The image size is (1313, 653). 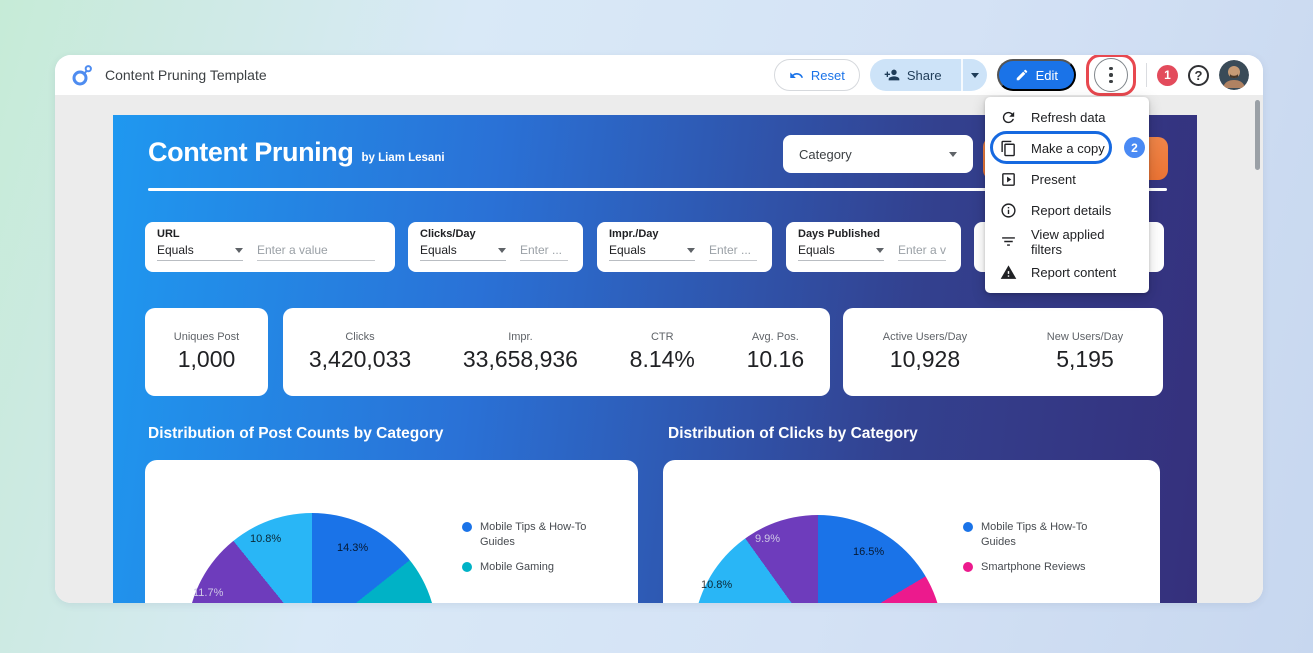 I want to click on more-options-button, so click(x=1111, y=75).